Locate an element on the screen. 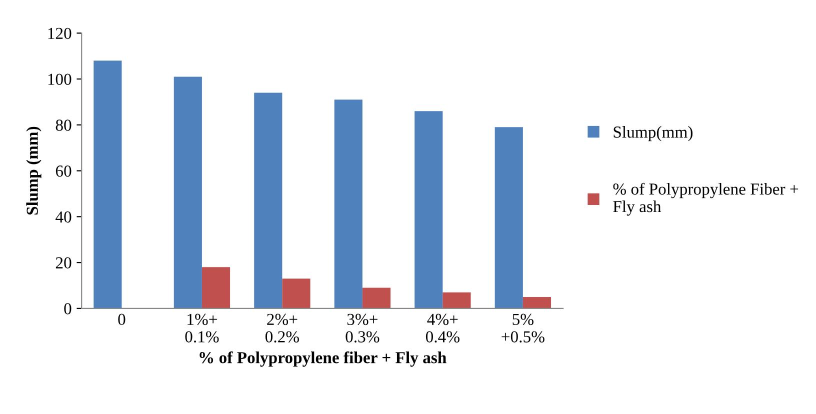 The image size is (816, 414). y-tick-label: 80 is located at coordinates (64, 125).